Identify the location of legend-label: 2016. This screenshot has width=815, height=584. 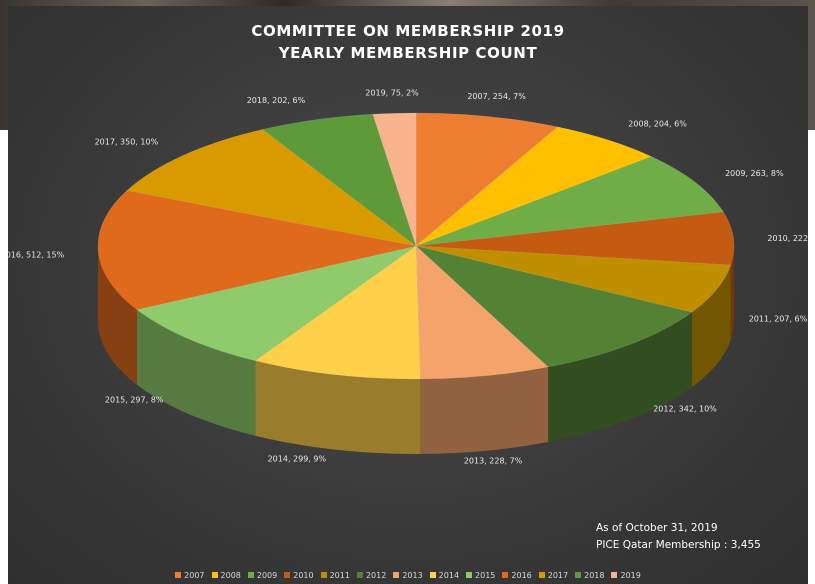
(521, 575).